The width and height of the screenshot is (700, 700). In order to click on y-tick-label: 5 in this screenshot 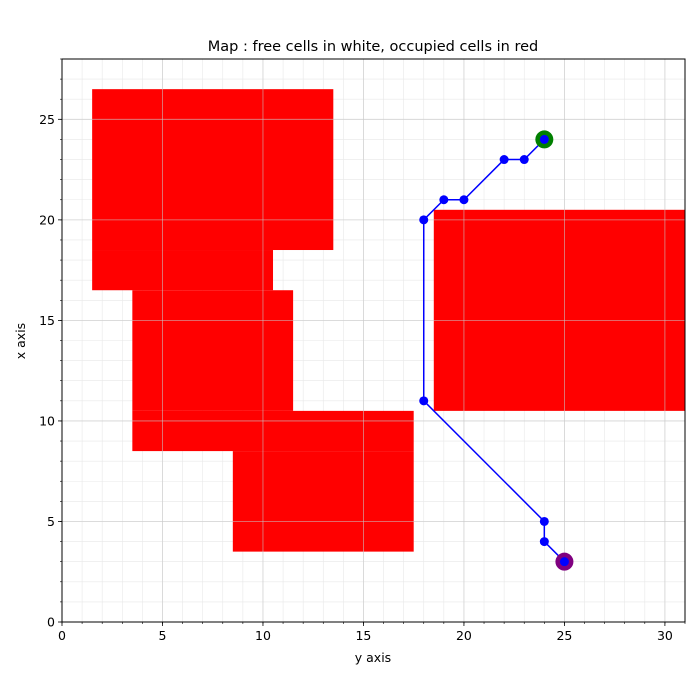, I will do `click(51, 521)`.